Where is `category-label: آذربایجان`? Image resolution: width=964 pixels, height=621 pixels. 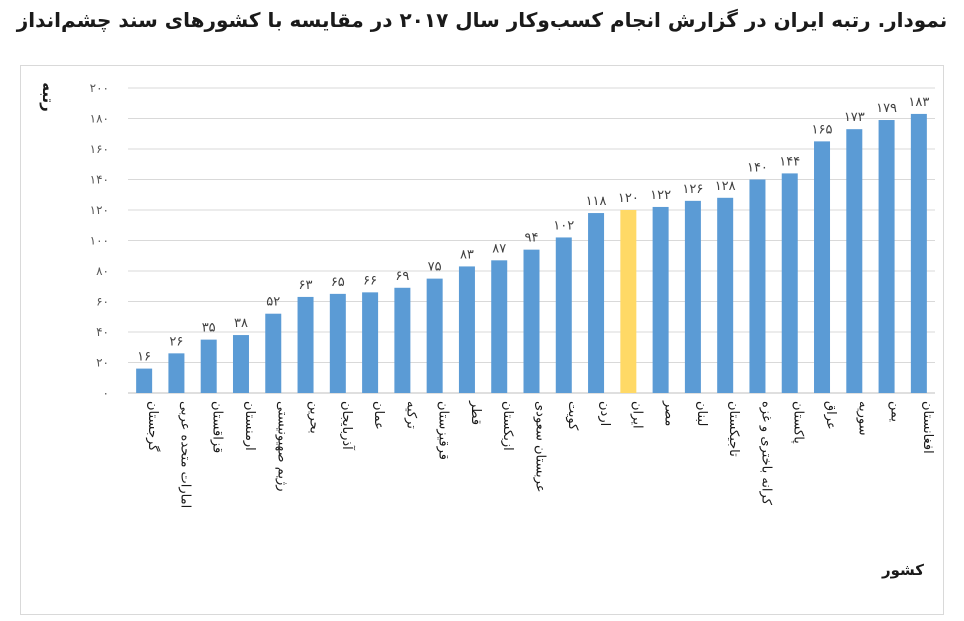
category-label: آذربایجان is located at coordinates (347, 426).